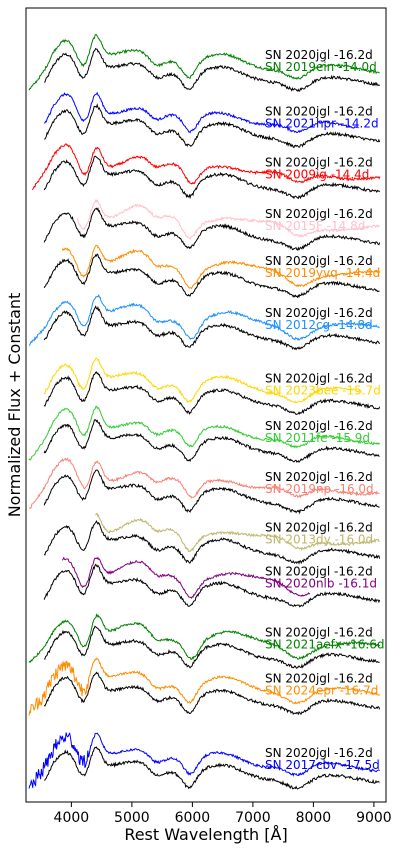 The height and width of the screenshot is (858, 407). I want to click on reference-label-13: SN 2020jgl -16.2d, so click(319, 678).